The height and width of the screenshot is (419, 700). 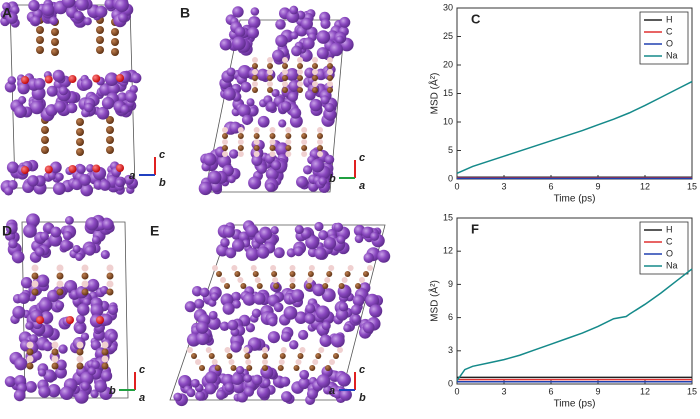 What do you see at coordinates (132, 176) in the screenshot?
I see `axis-name: a` at bounding box center [132, 176].